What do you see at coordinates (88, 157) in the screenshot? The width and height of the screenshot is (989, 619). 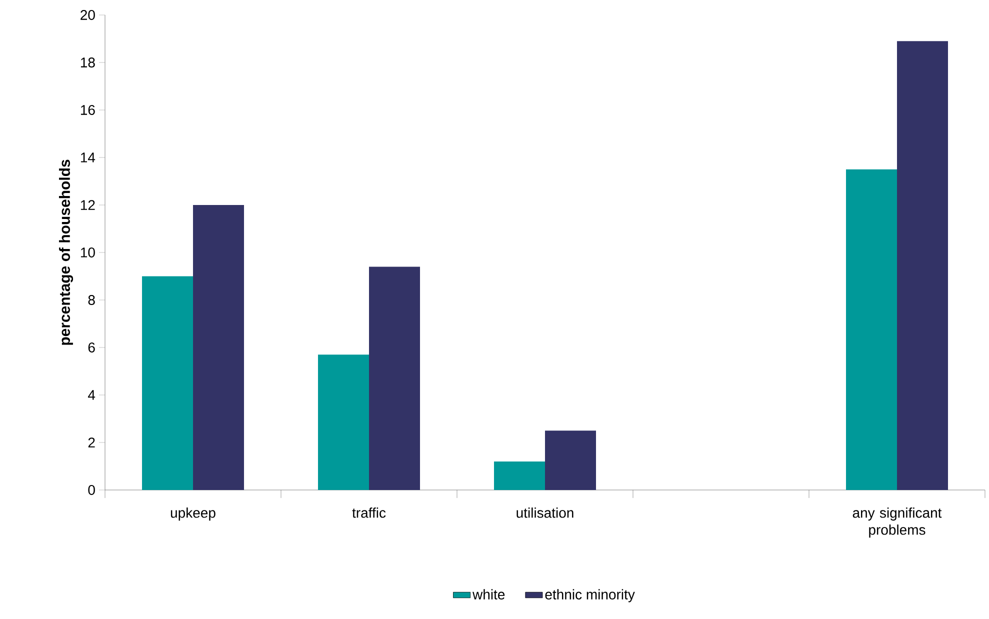 I see `y-tick-label: 14` at bounding box center [88, 157].